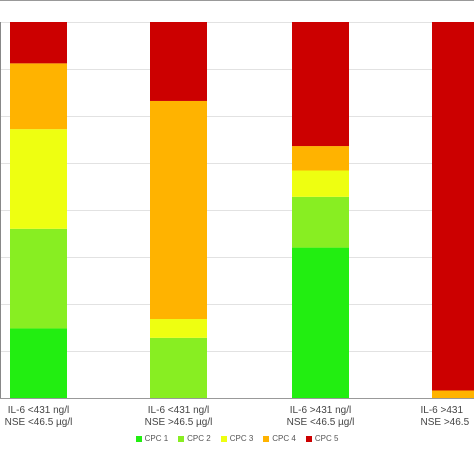 The width and height of the screenshot is (474, 474). I want to click on x-tick-label-line: IL-6 >431 ng/l, so click(320, 410).